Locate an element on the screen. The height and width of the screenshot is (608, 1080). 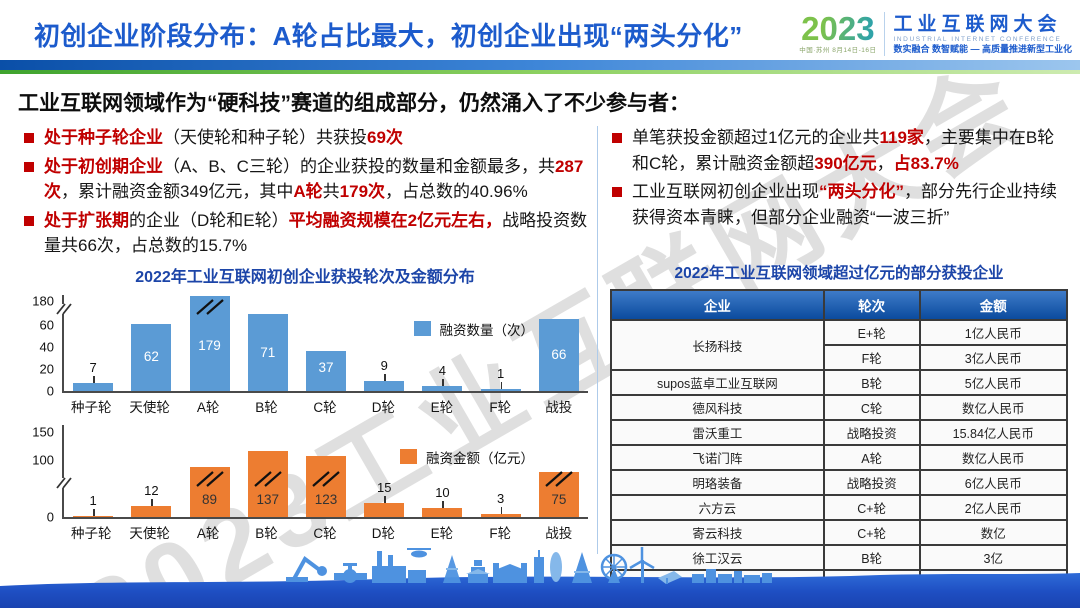
bar-value-label: 37 is located at coordinates (326, 367).